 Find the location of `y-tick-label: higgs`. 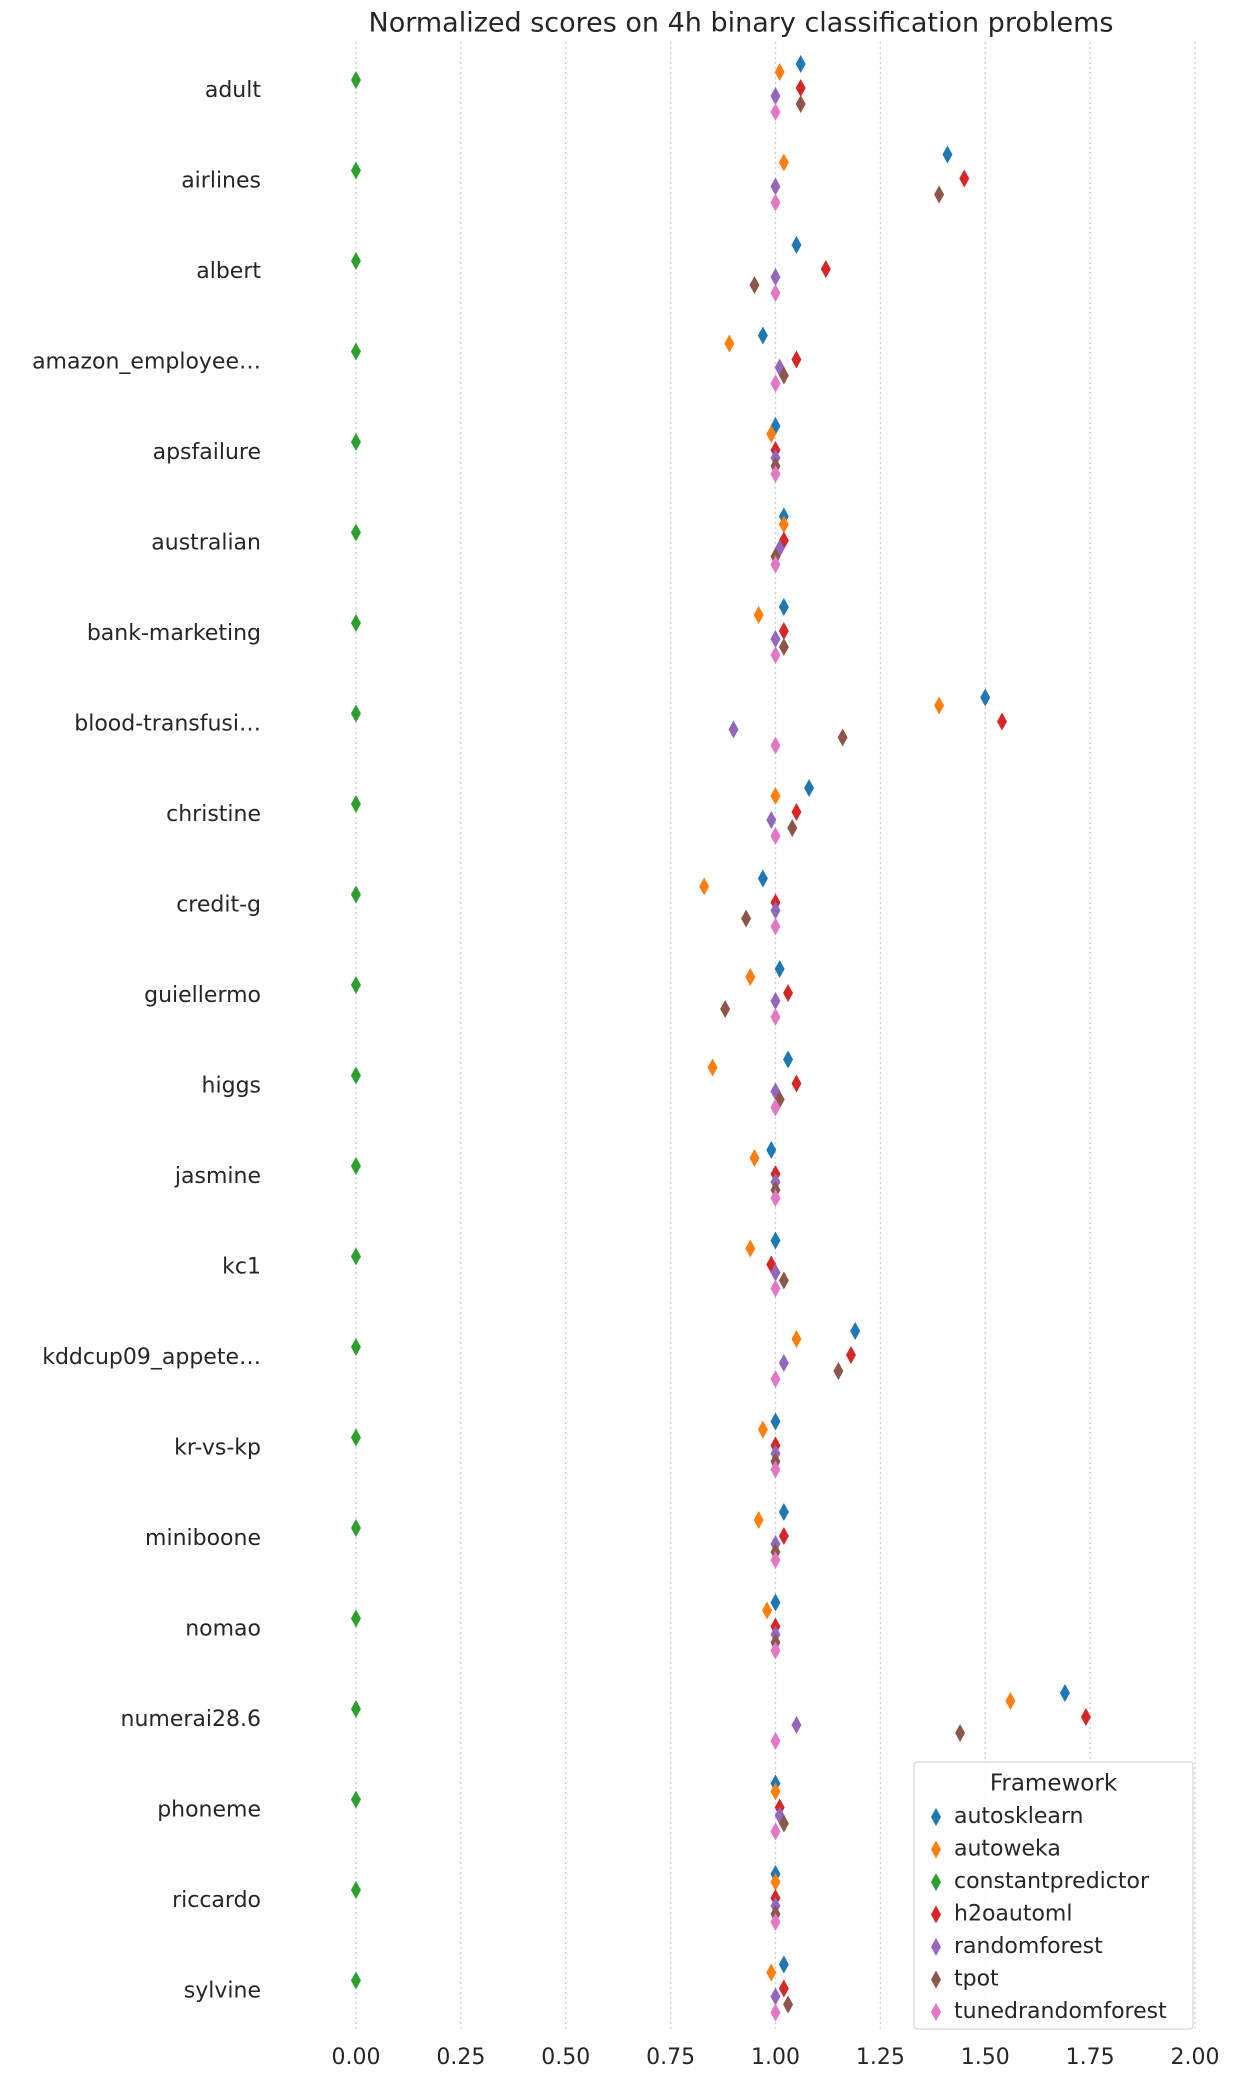

y-tick-label: higgs is located at coordinates (231, 1086).